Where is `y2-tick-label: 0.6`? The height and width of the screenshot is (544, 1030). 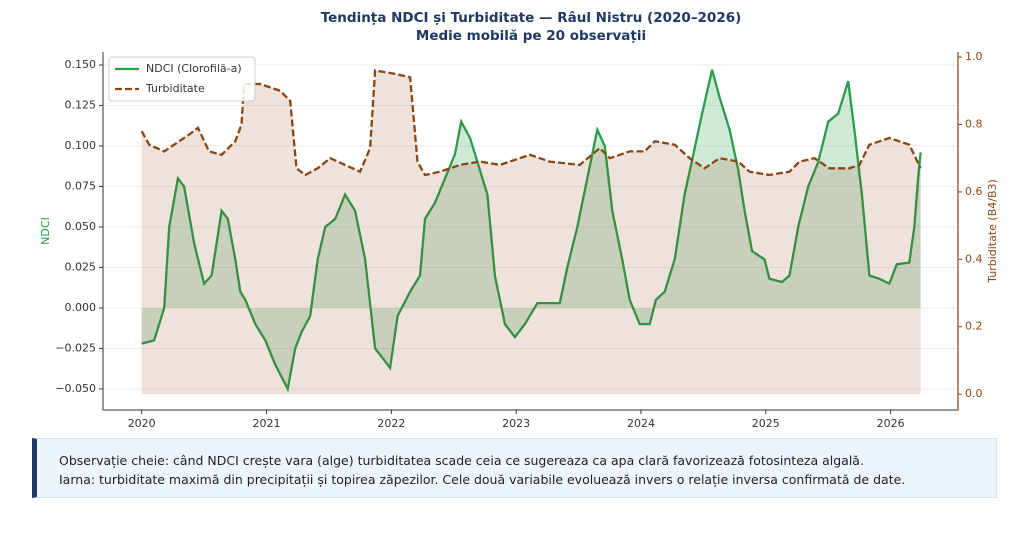
y2-tick-label: 0.6 is located at coordinates (974, 191).